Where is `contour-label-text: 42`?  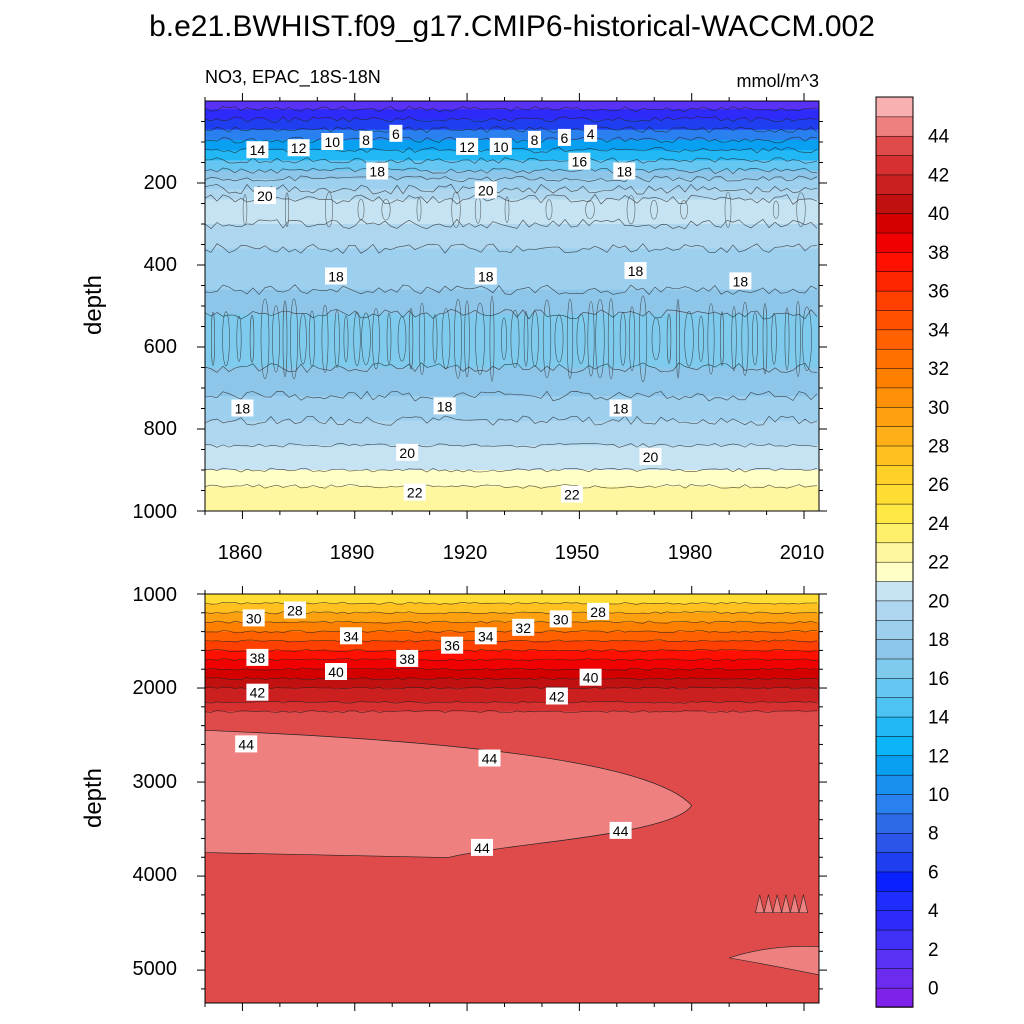
contour-label-text: 42 is located at coordinates (258, 693).